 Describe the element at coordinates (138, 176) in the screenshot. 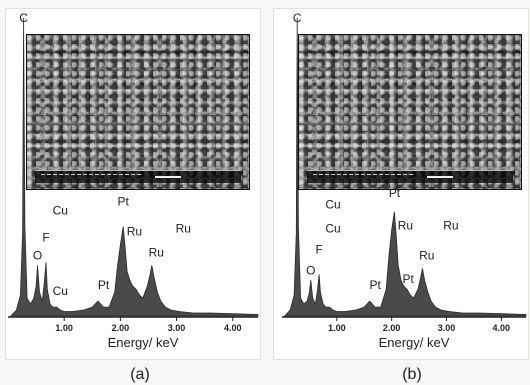

I see `sem-scalebar-a` at that location.